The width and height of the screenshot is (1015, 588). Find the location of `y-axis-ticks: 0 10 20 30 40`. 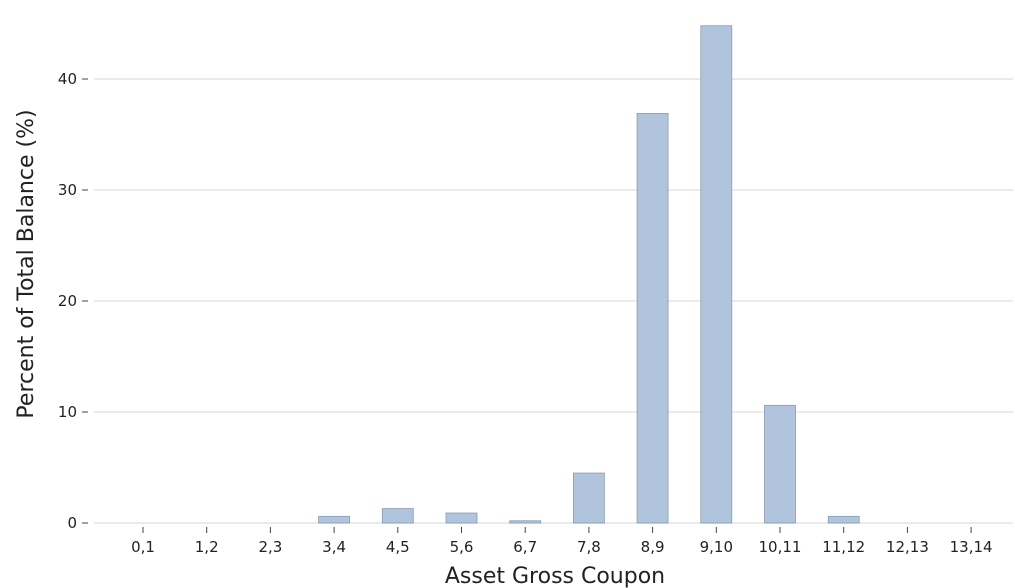

y-axis-ticks: 0 10 20 30 40 is located at coordinates (73, 301).